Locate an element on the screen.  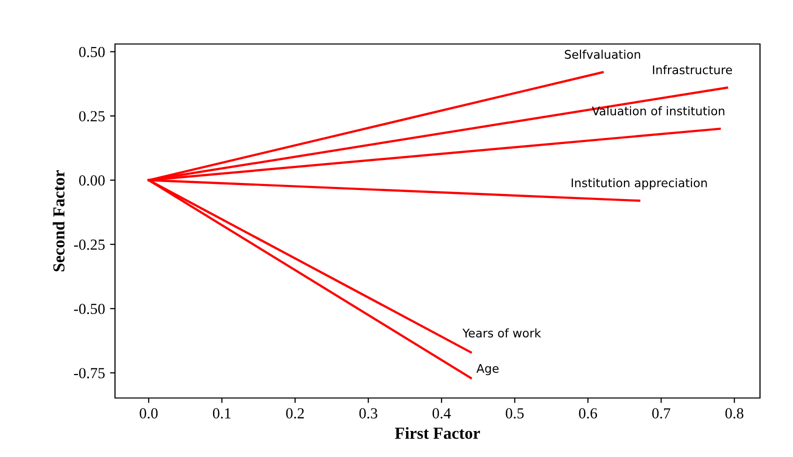
y-tick-label: -0.50 is located at coordinates (89, 309).